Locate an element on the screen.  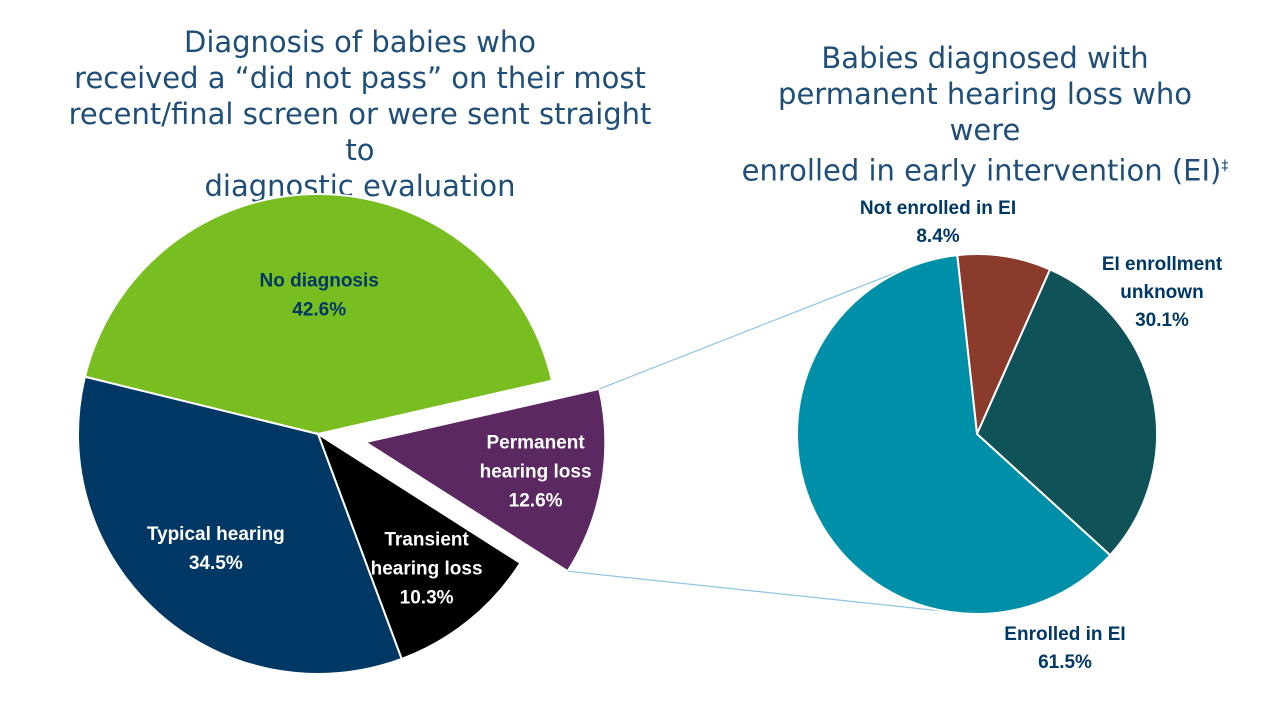
left-label-line: Permanent is located at coordinates (535, 443).